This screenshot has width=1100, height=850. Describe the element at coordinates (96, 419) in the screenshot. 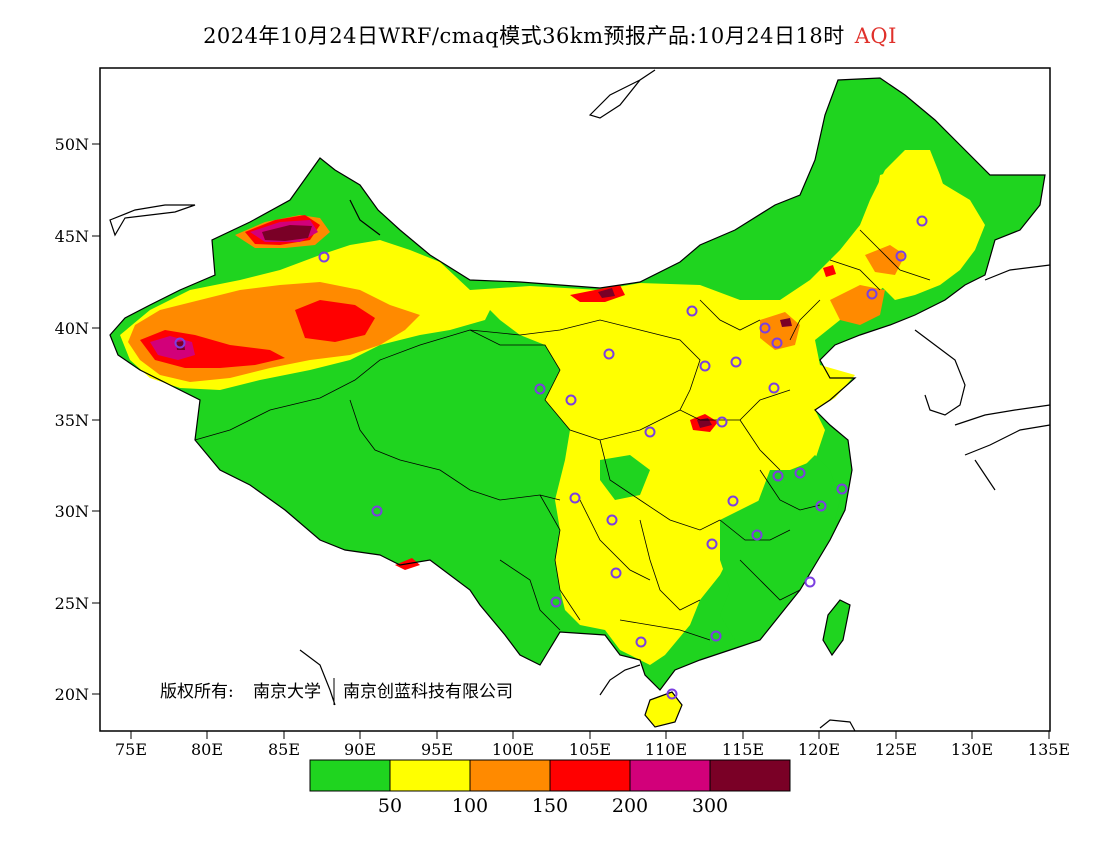

I see `y-axis` at that location.